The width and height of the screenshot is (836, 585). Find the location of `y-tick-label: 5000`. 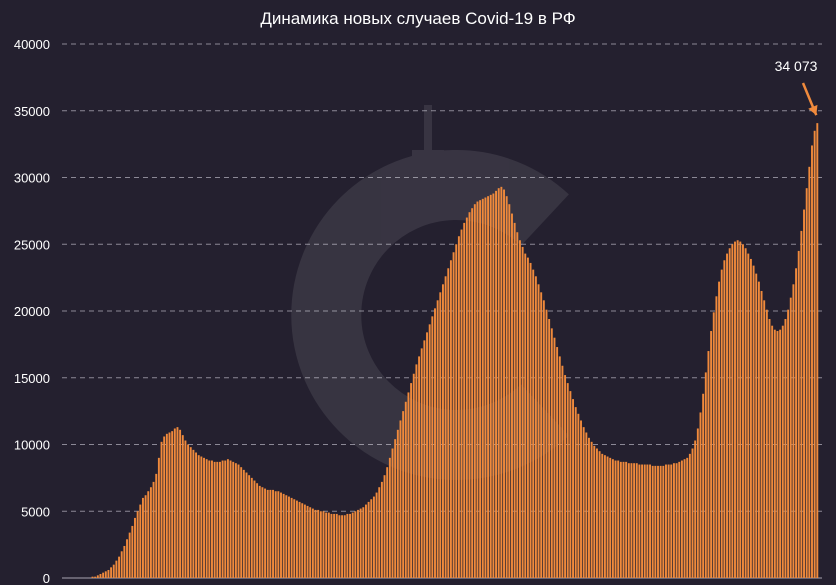

y-tick-label: 5000 is located at coordinates (35, 511).